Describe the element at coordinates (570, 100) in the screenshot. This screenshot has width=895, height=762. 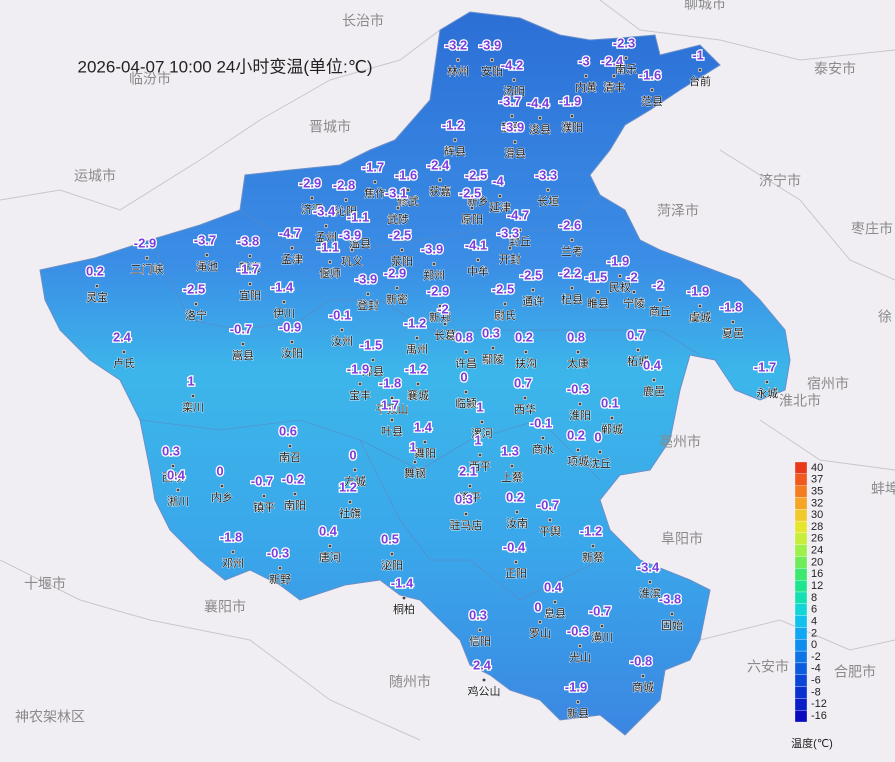
I see `station-value: -1.9` at that location.